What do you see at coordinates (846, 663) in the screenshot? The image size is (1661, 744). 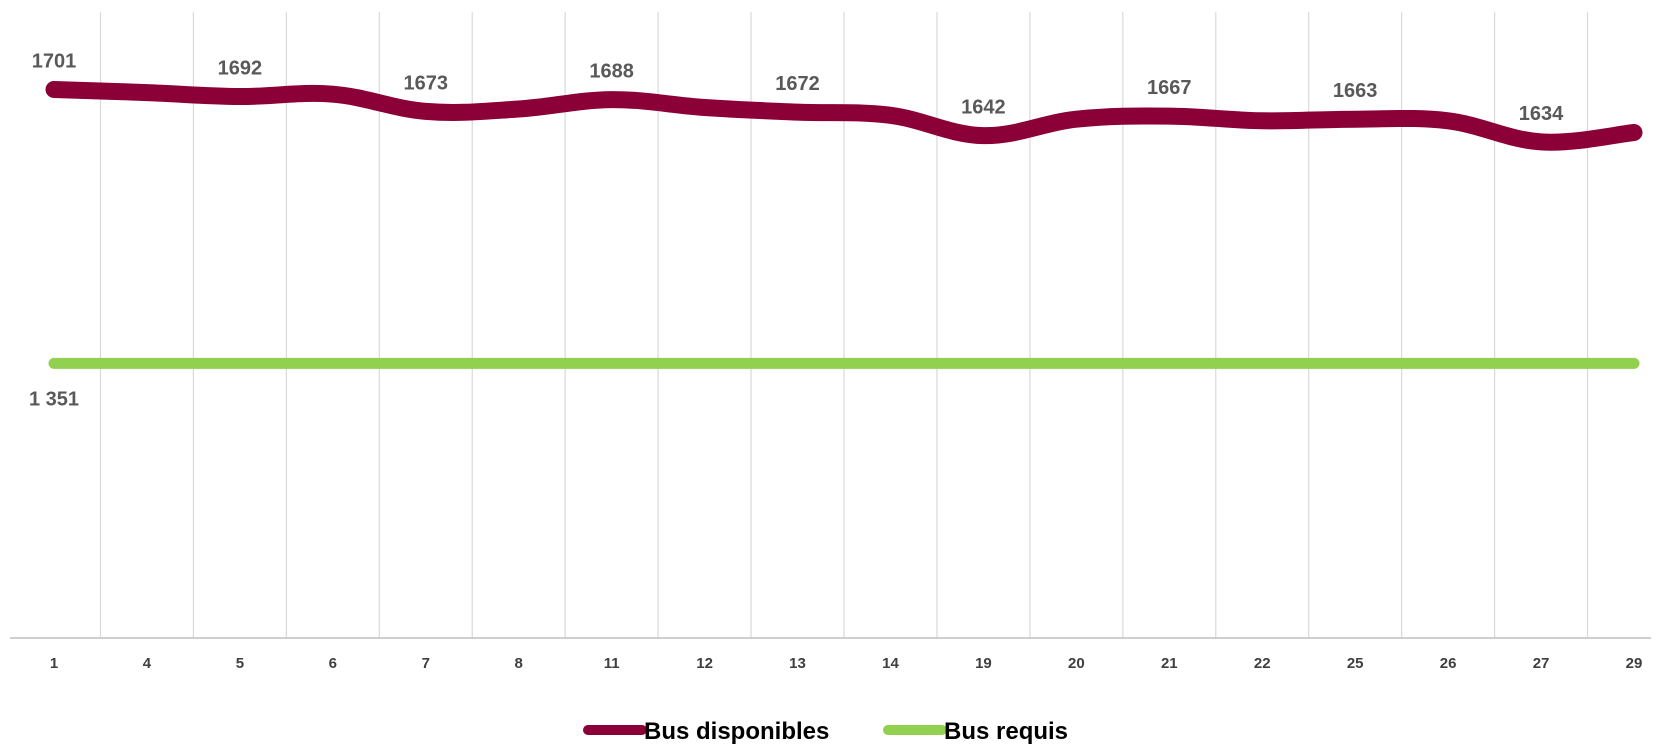 I see `x-tick-labels: 1 4 5 6 7 8 11 12 13 14 19 20 21 22 25 26 27 29` at bounding box center [846, 663].